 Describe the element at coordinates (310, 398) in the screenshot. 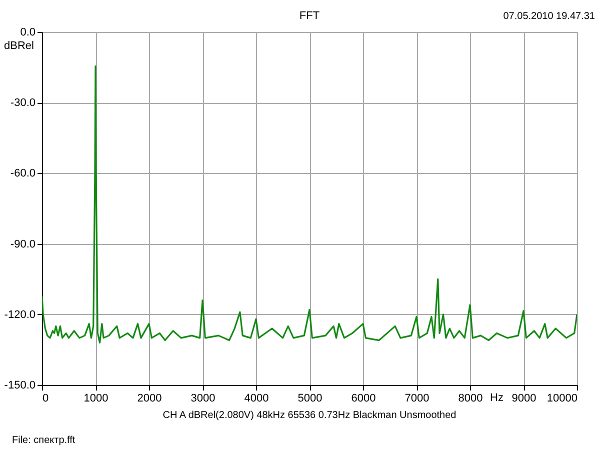

I see `x-tick-label: 5000` at that location.